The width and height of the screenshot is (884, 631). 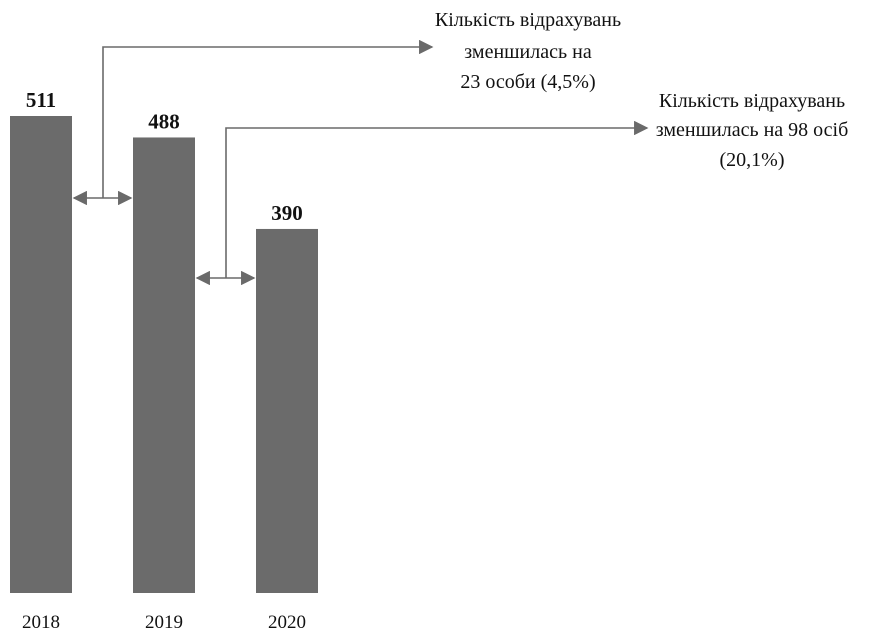 I want to click on annotation-1-line-2: зменшилась на, so click(x=528, y=52).